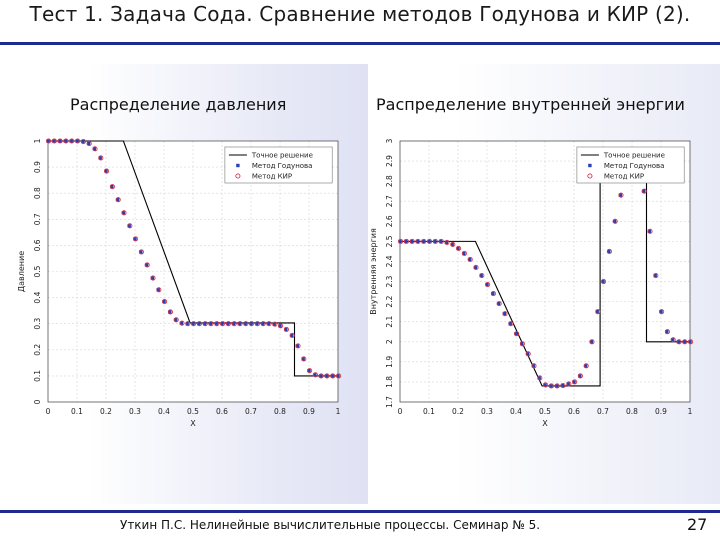  What do you see at coordinates (282, 156) in the screenshot?
I see `legend-entry-label: Точное решение` at bounding box center [282, 156].